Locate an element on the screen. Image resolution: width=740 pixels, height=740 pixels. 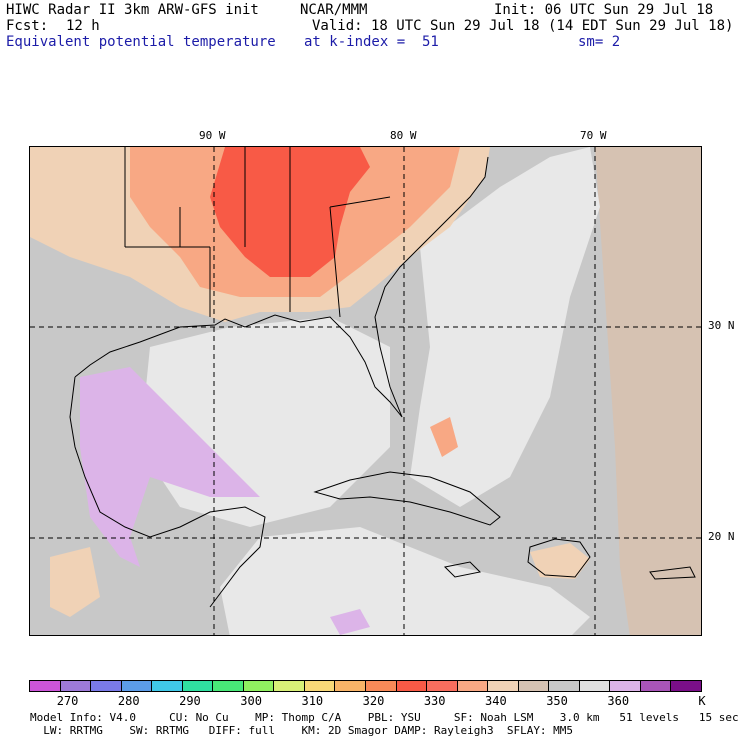
forecast-label: Fcst: is located at coordinates (27, 26).